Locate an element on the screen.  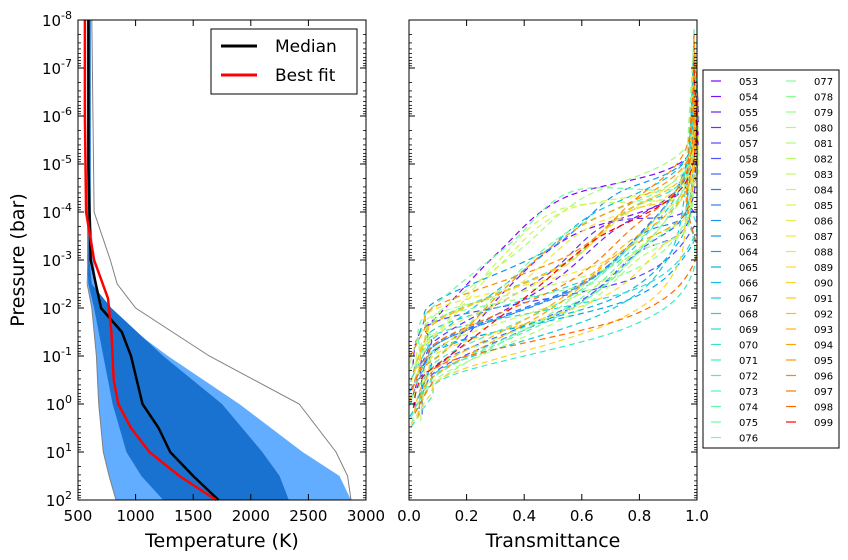
legend-label-092: 092 is located at coordinates (823, 315).